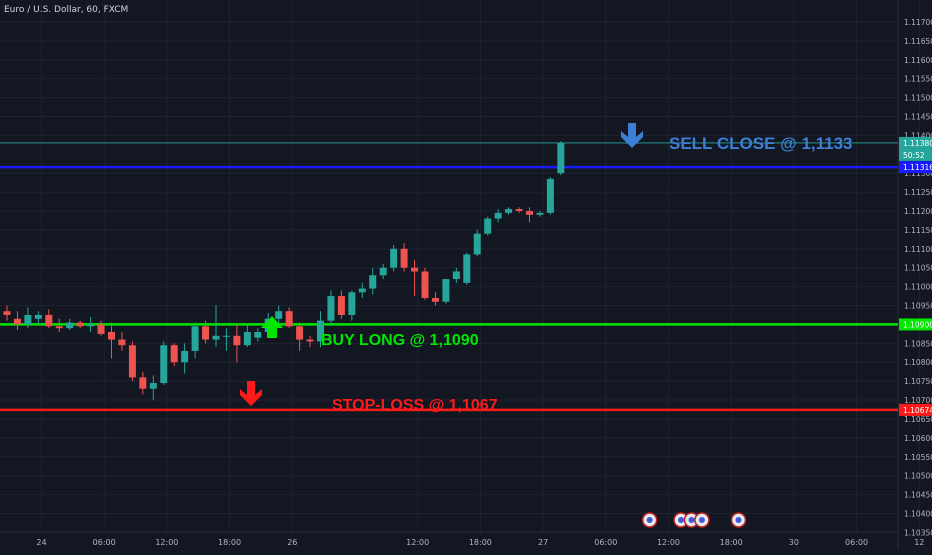 This screenshot has width=932, height=555. What do you see at coordinates (918, 249) in the screenshot?
I see `y-tick-label: 1.11100` at bounding box center [918, 249].